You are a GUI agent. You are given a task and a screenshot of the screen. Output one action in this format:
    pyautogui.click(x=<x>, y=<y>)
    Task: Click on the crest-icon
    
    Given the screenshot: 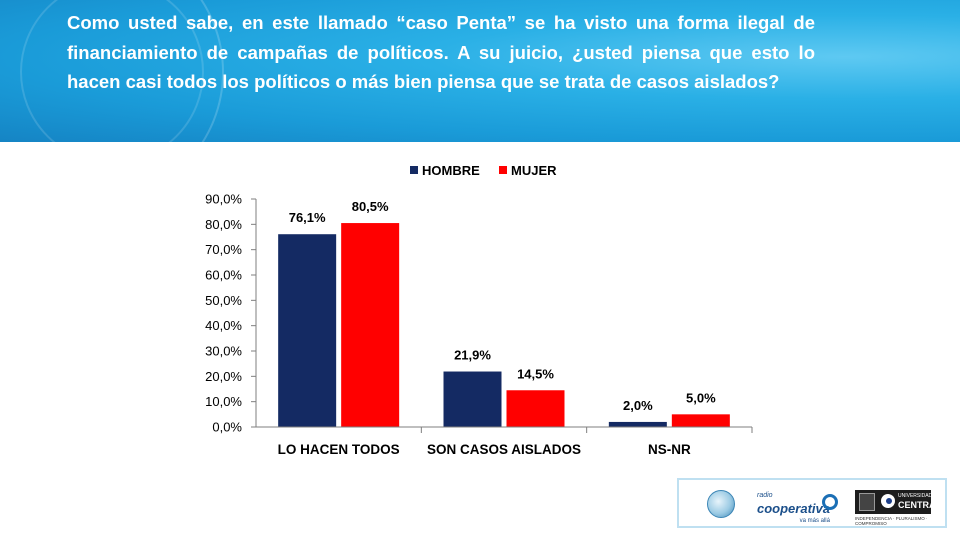 What is the action you would take?
    pyautogui.click(x=867, y=502)
    